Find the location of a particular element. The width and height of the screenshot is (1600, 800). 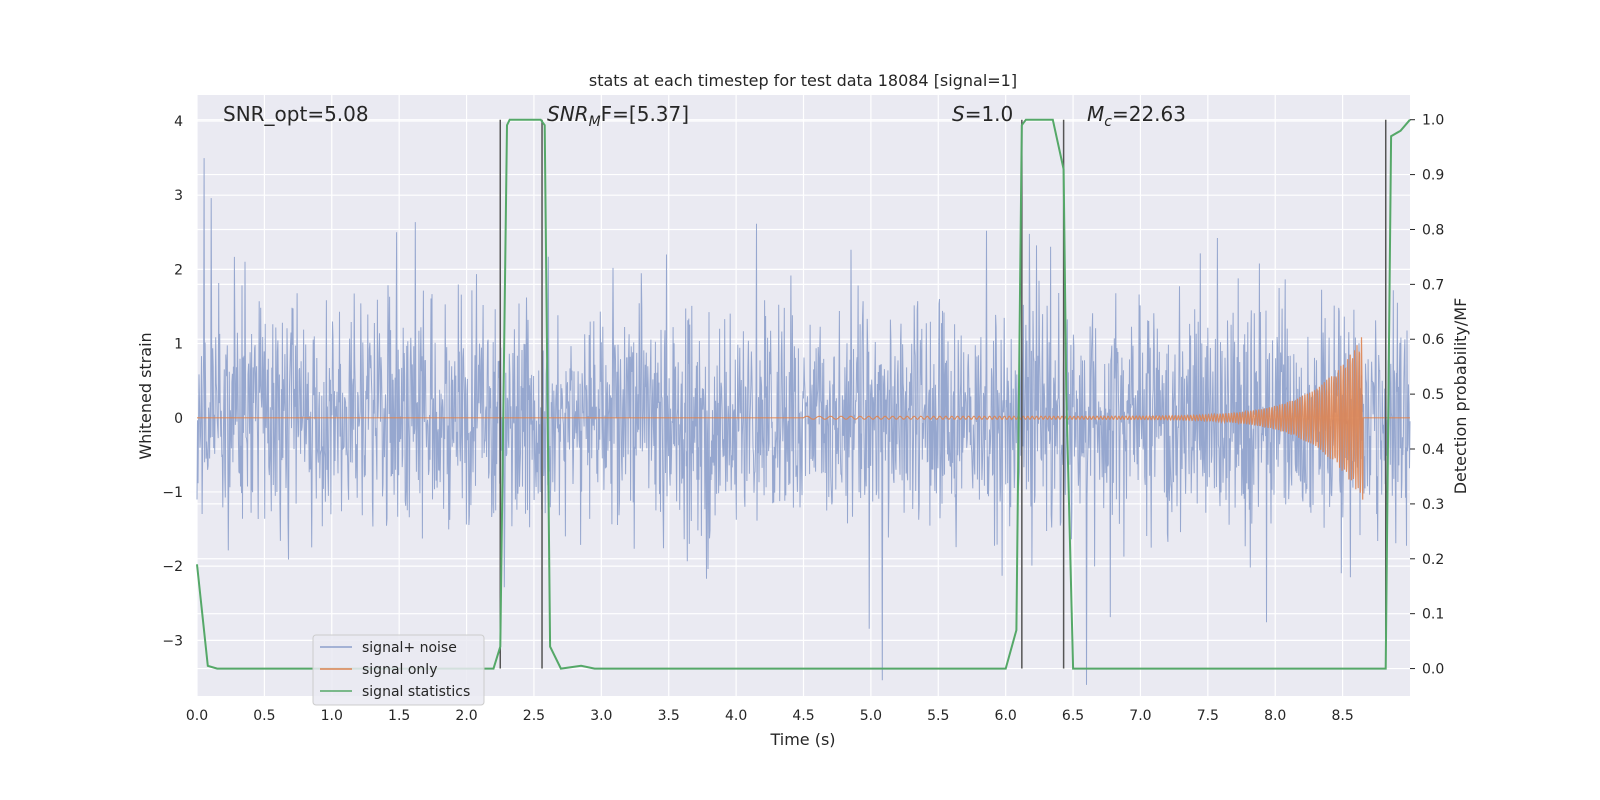

x-tick-label: 5.0 is located at coordinates (871, 716).